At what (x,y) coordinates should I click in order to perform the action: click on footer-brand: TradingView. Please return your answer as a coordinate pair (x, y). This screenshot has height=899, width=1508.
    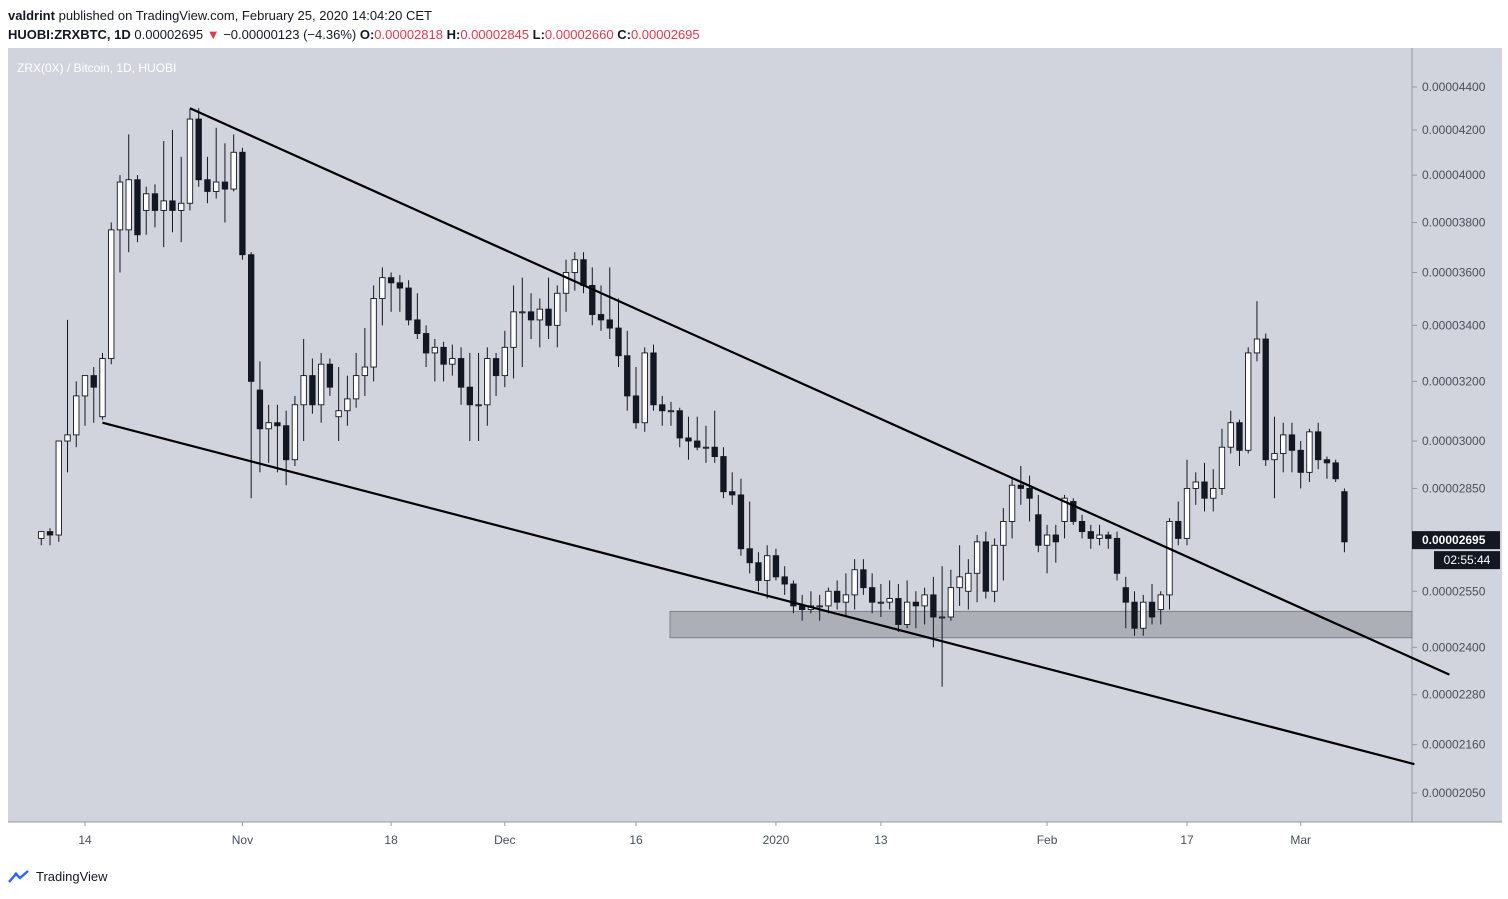
    Looking at the image, I should click on (58, 876).